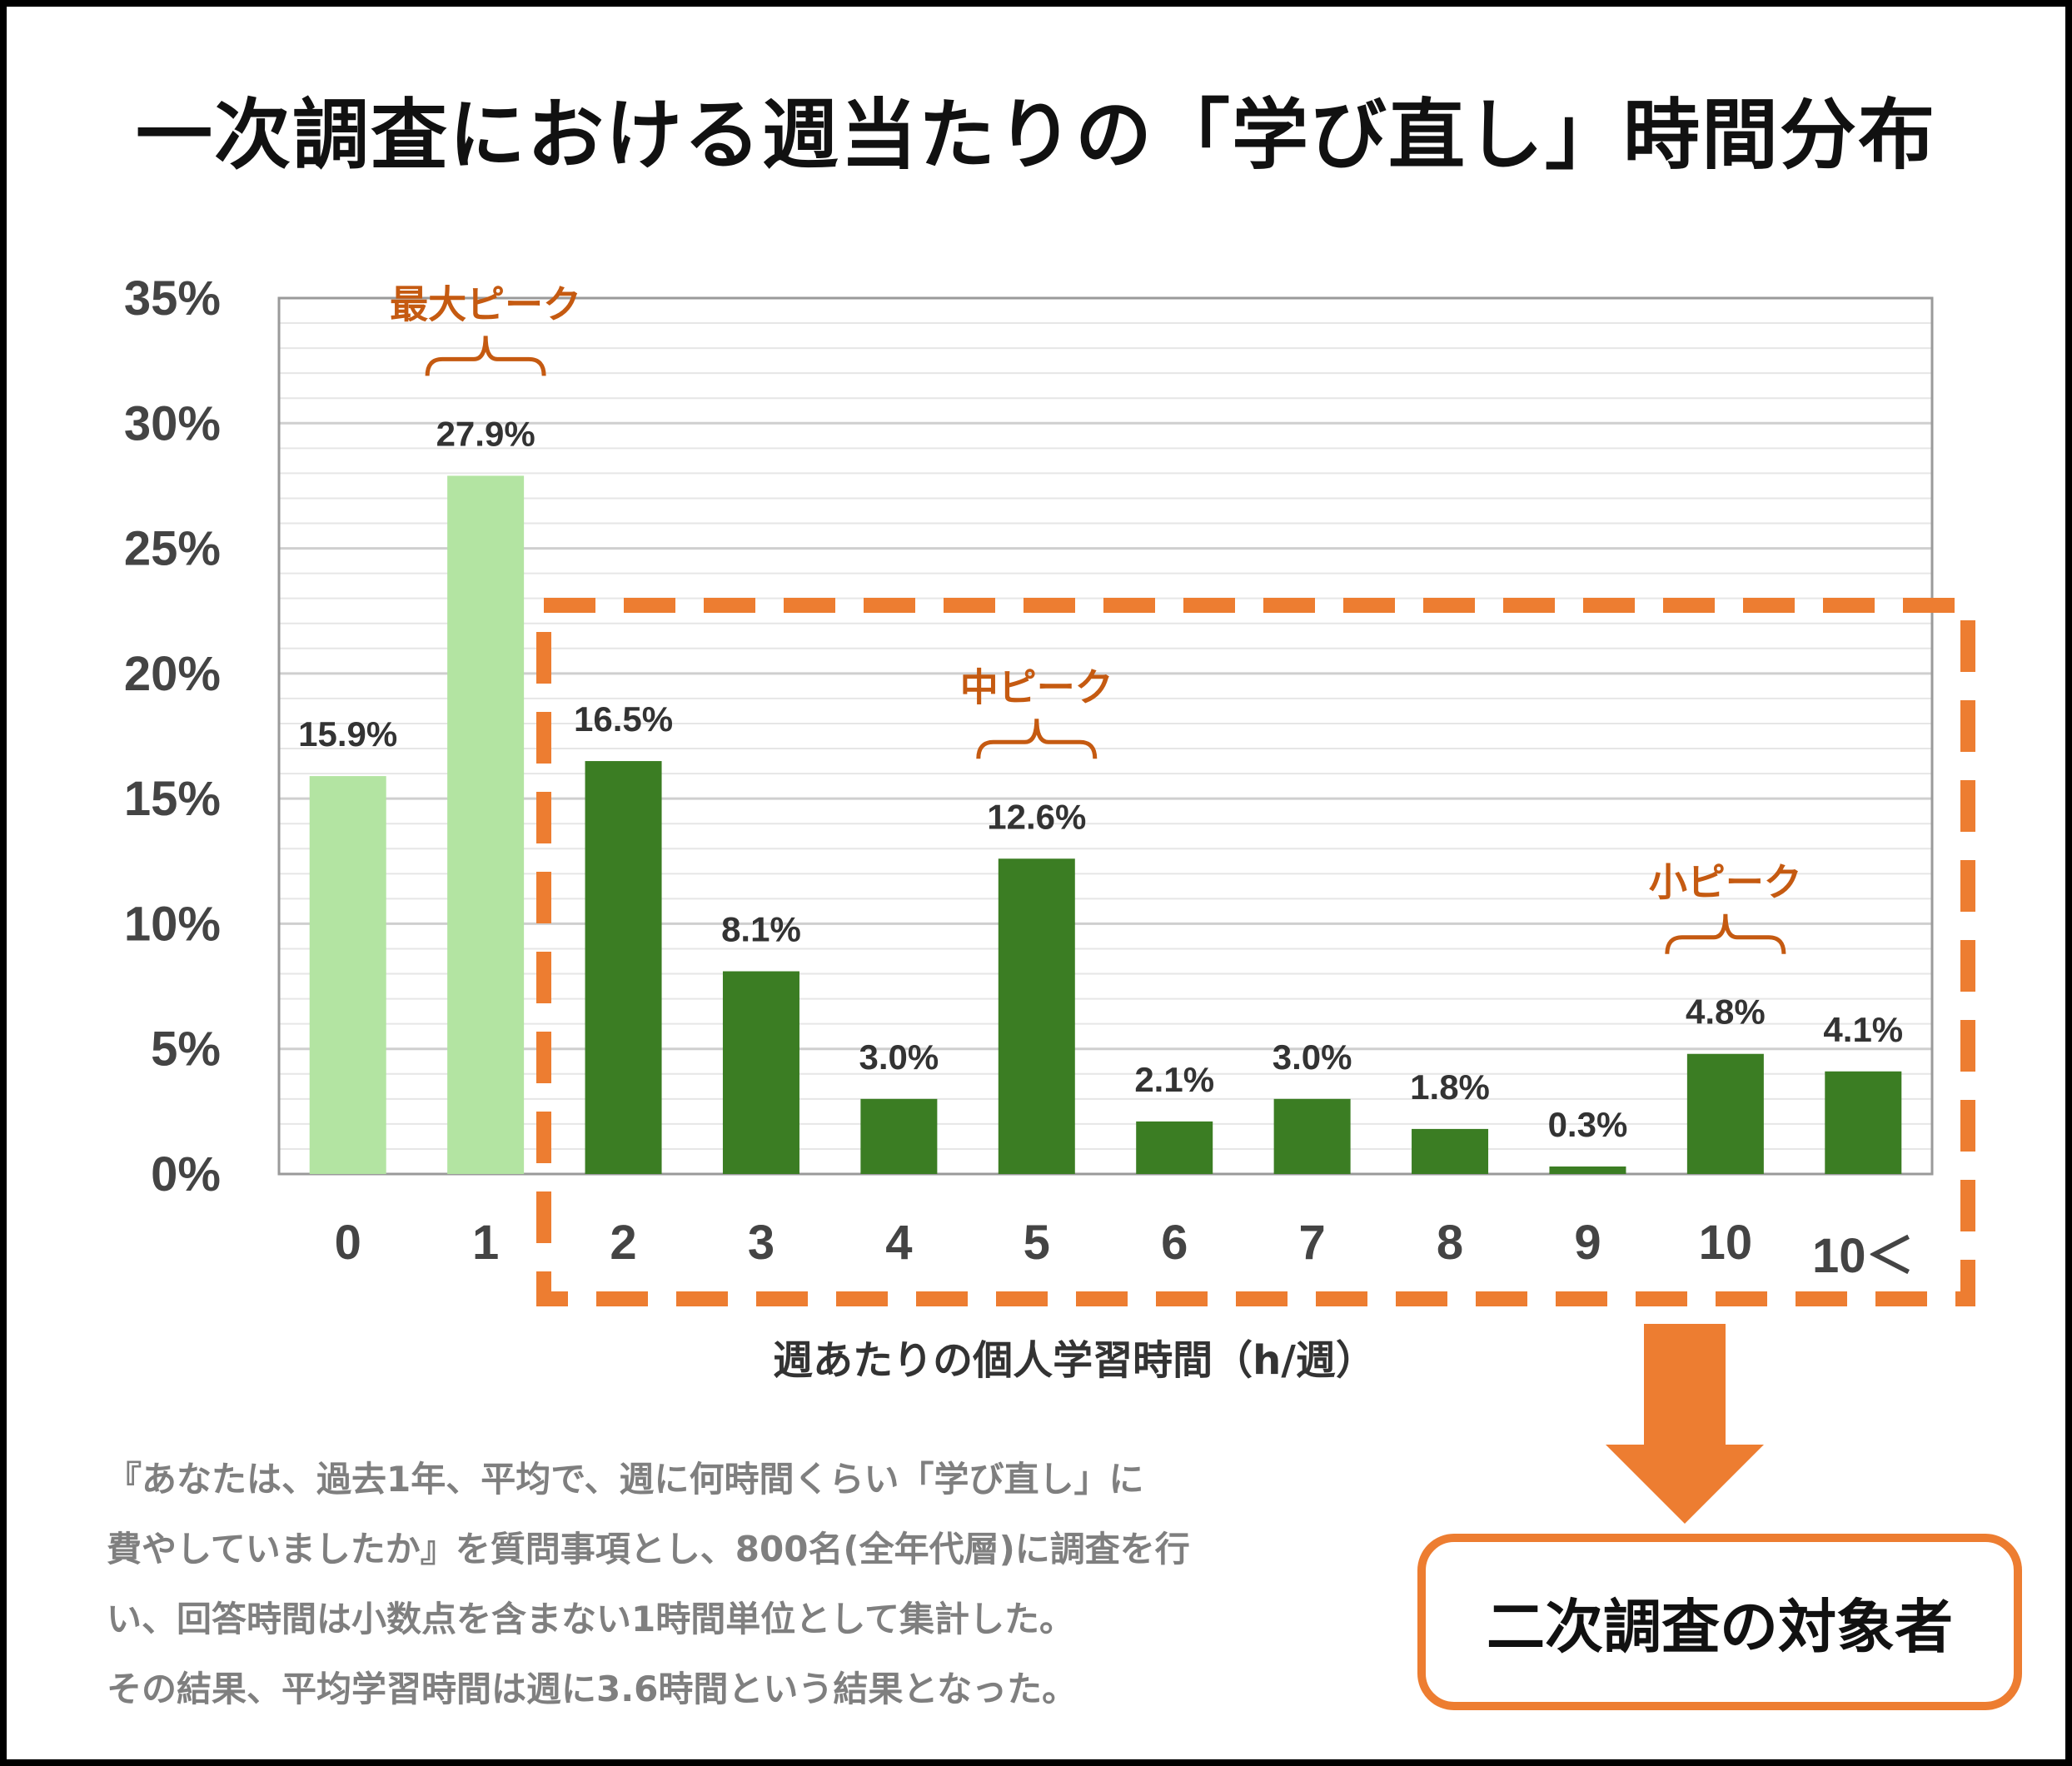 This screenshot has width=2072, height=1766. Describe the element at coordinates (485, 433) in the screenshot. I see `data-label: 27.9%` at that location.